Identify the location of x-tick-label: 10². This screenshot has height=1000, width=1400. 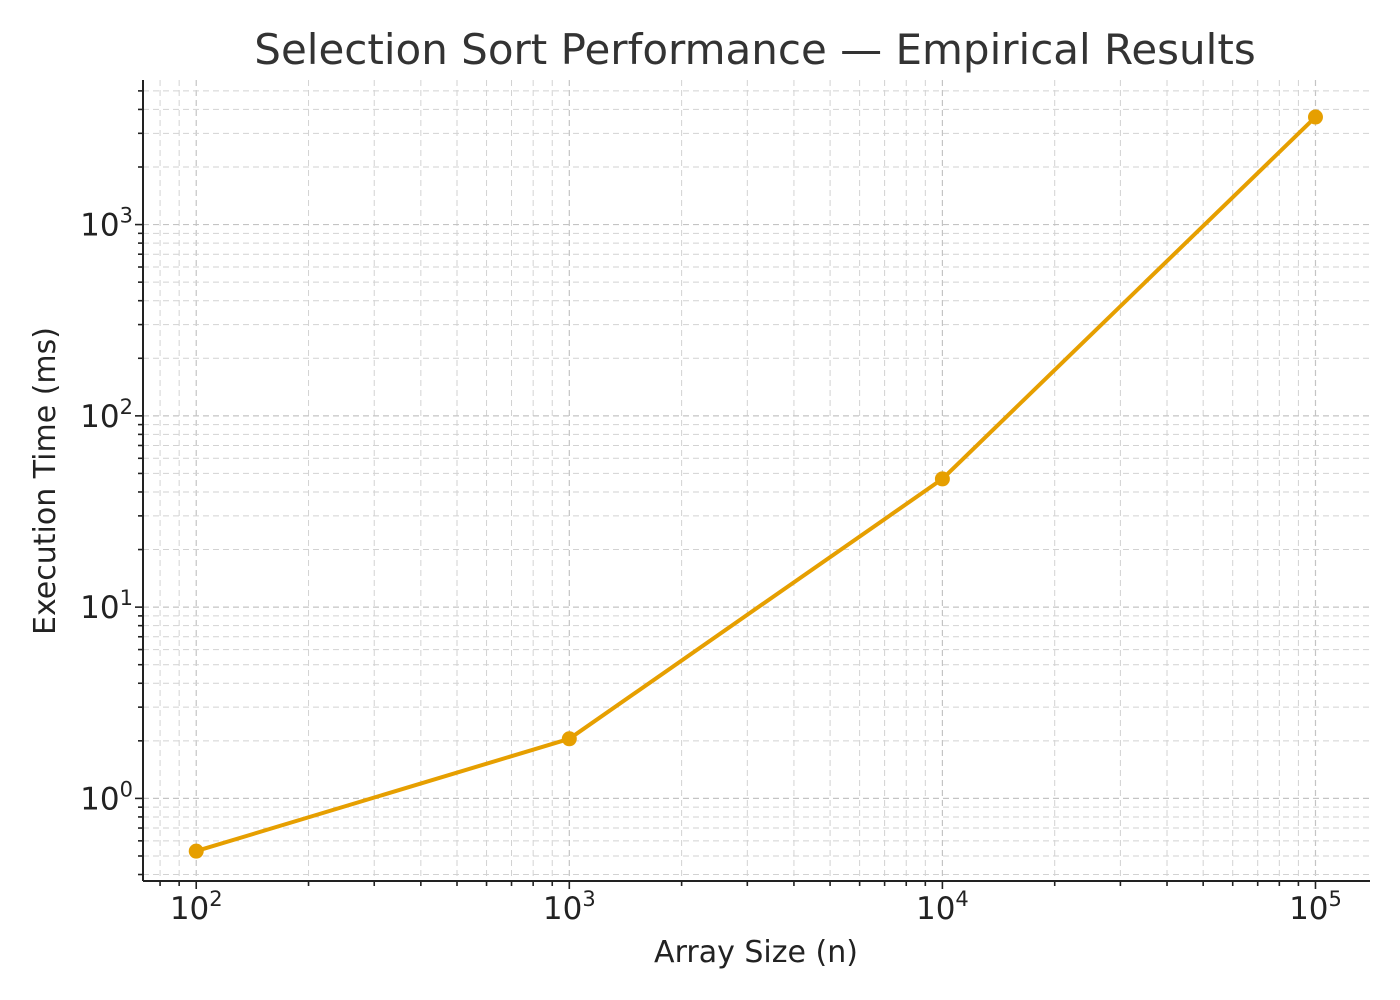
(196, 907).